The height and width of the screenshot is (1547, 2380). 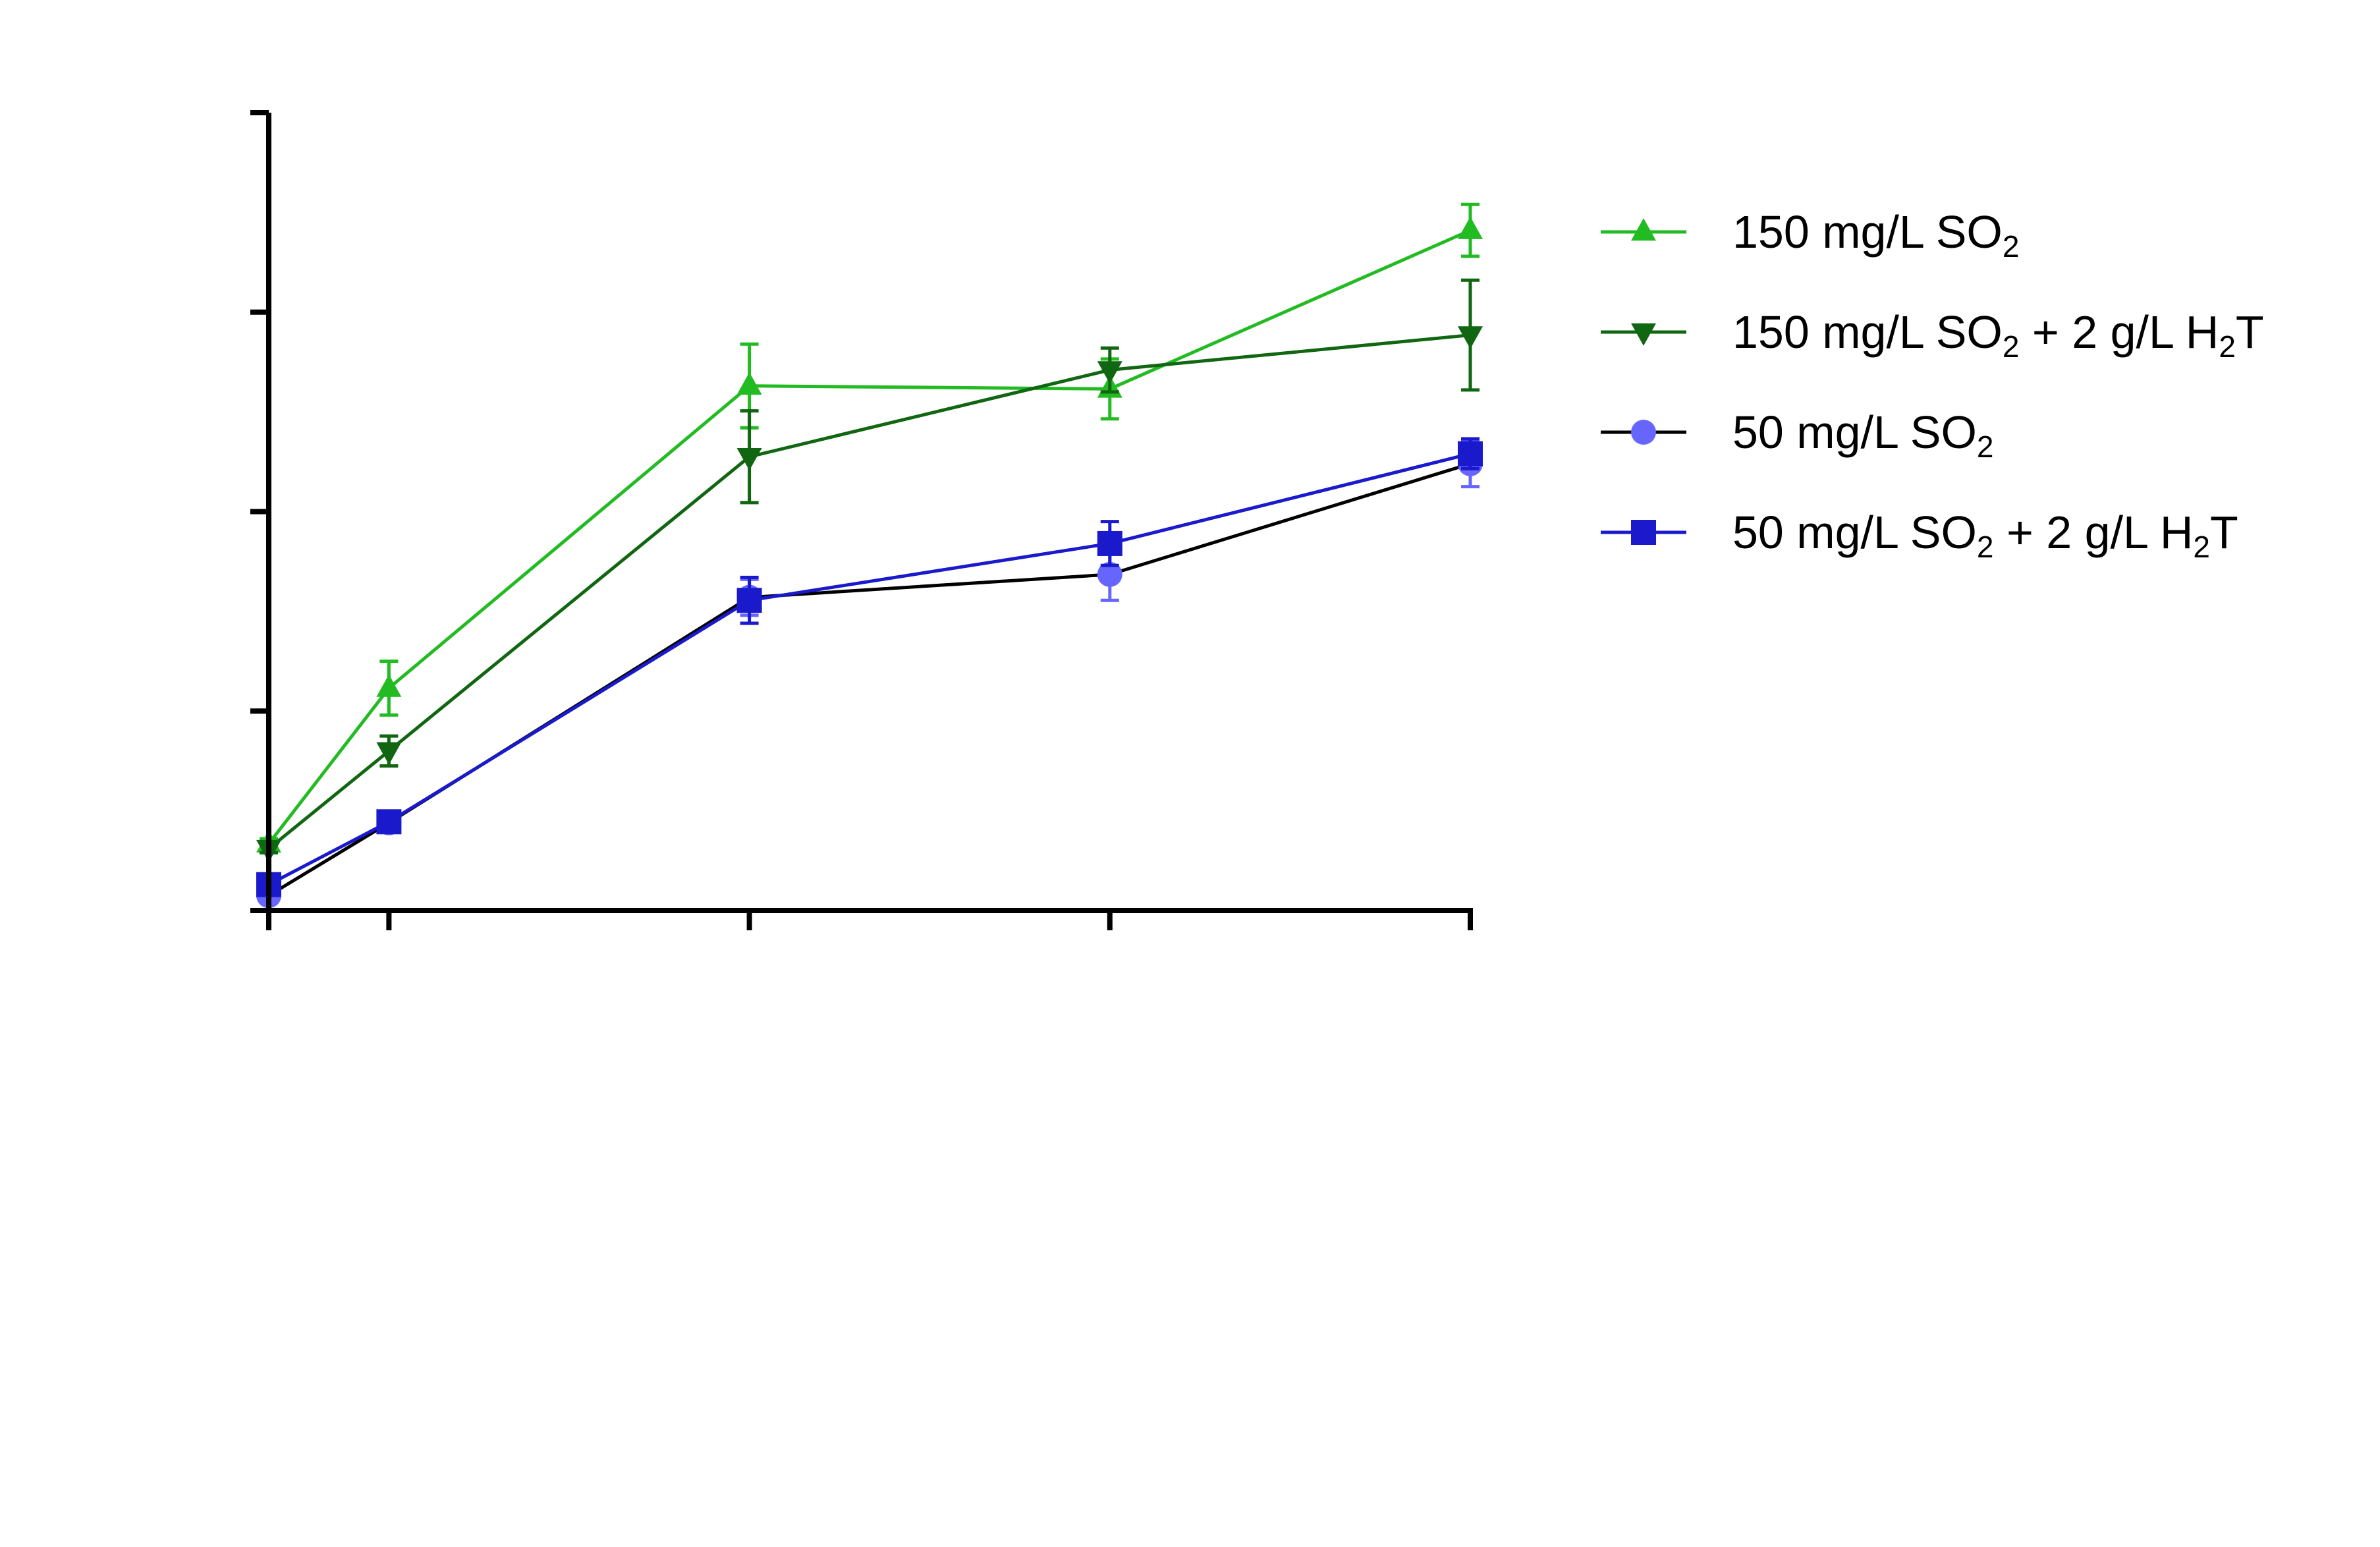 What do you see at coordinates (869, 679) in the screenshot?
I see `series-line` at bounding box center [869, 679].